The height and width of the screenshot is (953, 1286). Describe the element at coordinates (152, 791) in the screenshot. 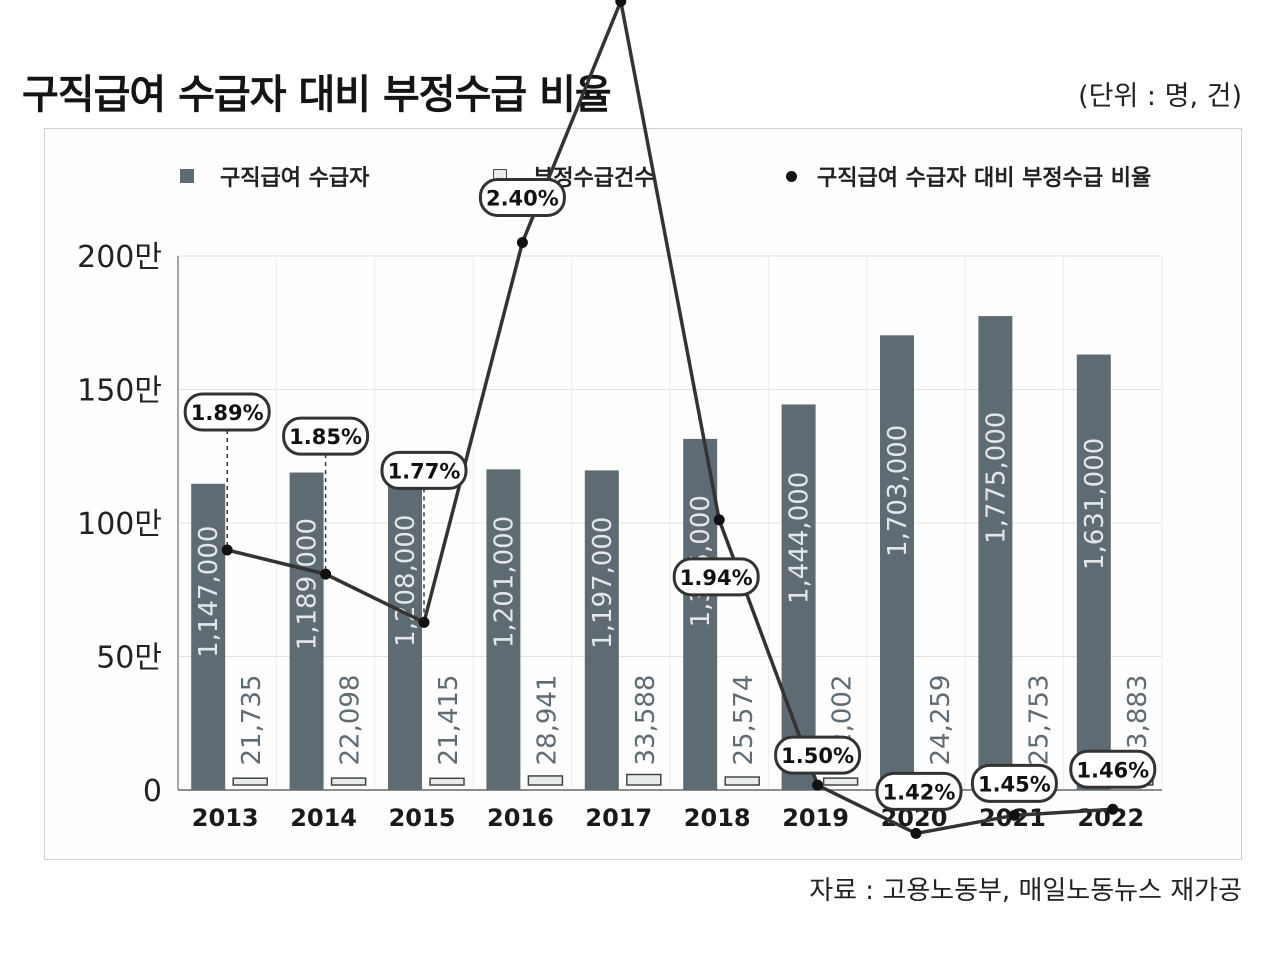

I see `y-tick-label: 0` at that location.